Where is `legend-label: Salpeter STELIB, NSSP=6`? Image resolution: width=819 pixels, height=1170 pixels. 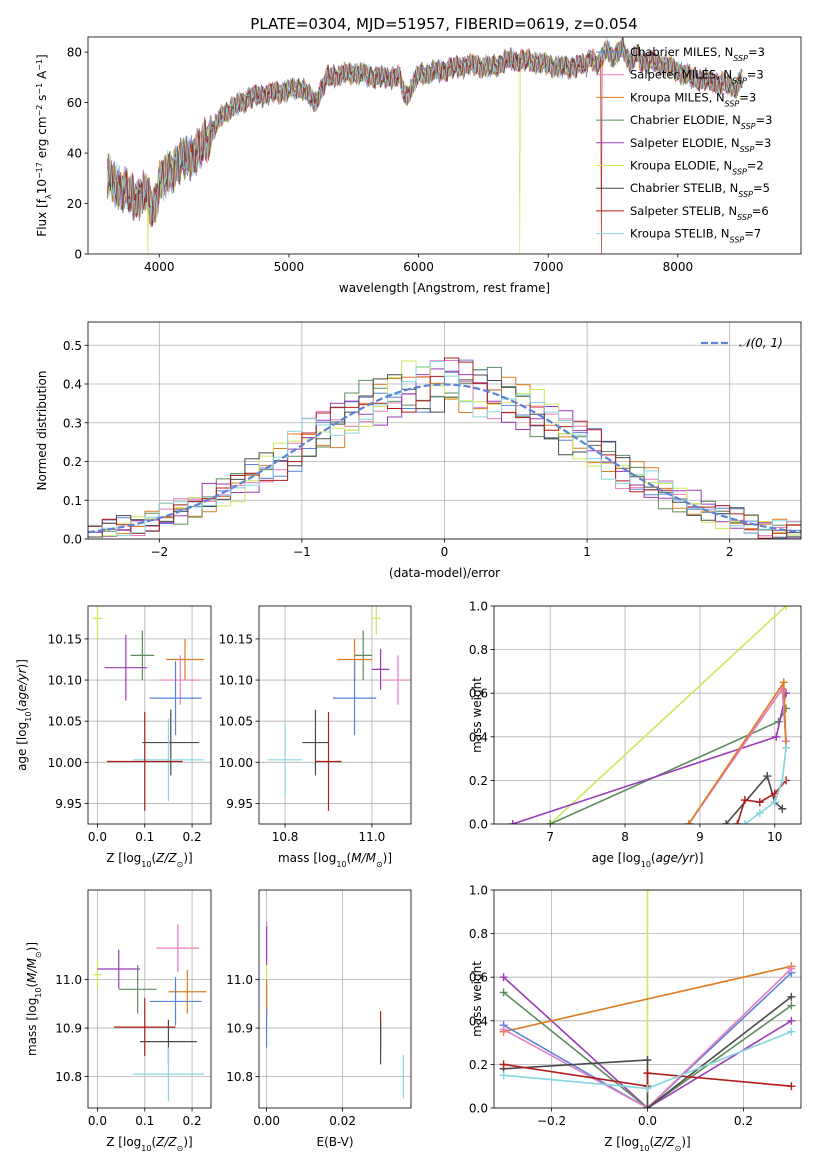 legend-label: Salpeter STELIB, NSSP=6 is located at coordinates (699, 213).